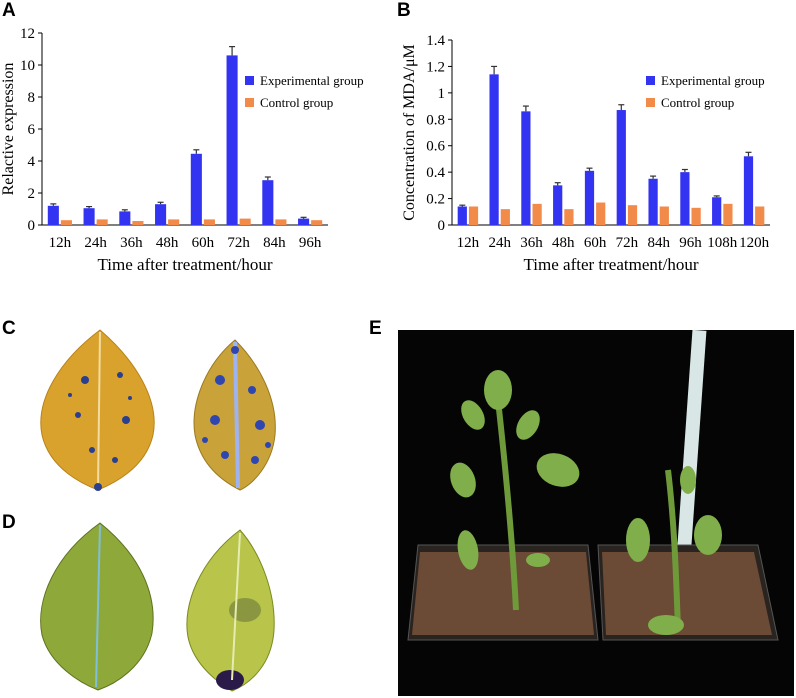  Describe the element at coordinates (32, 130) in the screenshot. I see `y-tick-label: 6` at that location.